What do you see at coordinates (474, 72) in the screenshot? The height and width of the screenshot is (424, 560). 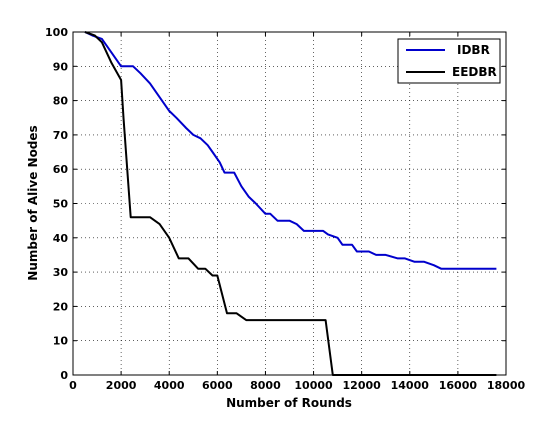 I see `legend-label-eedbr: EEDBR` at bounding box center [474, 72].